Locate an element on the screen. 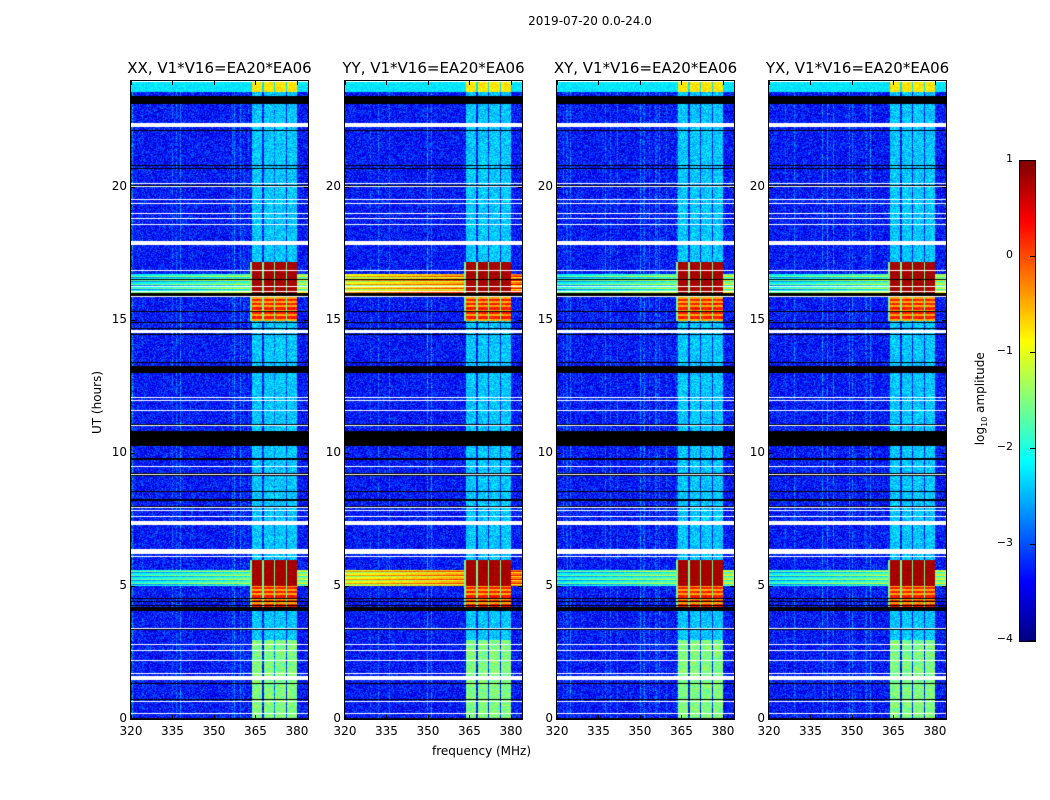  x-tick-label: 380 is located at coordinates (511, 731).